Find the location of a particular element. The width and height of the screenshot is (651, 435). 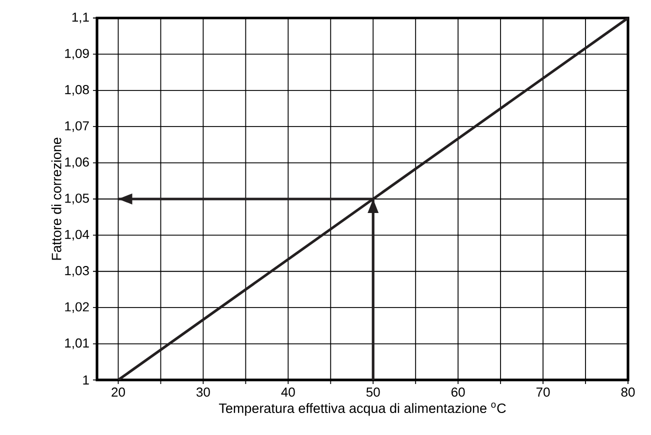

y-axis-title: Fattore di correzione is located at coordinates (56, 199).